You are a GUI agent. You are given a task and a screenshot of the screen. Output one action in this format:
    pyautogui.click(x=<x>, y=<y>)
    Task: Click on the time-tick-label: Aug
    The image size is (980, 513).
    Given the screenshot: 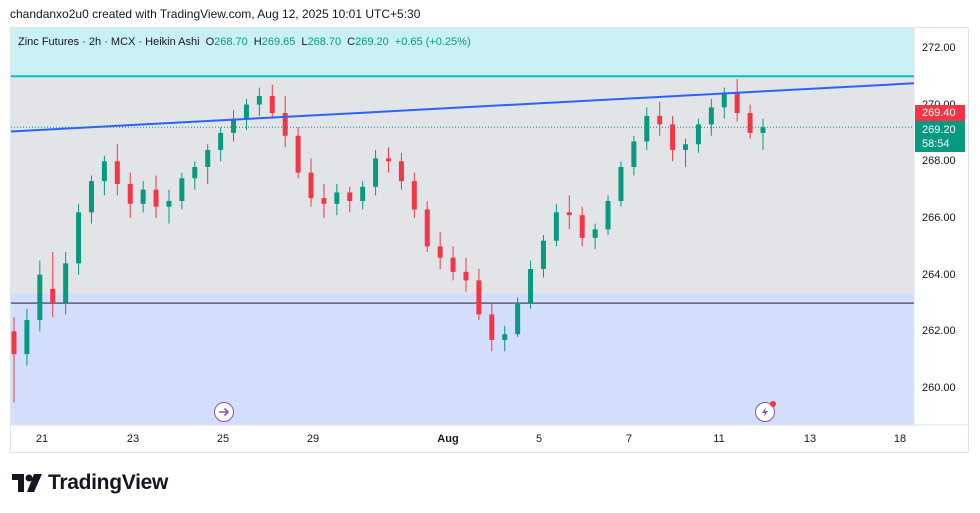 What is the action you would take?
    pyautogui.click(x=448, y=439)
    